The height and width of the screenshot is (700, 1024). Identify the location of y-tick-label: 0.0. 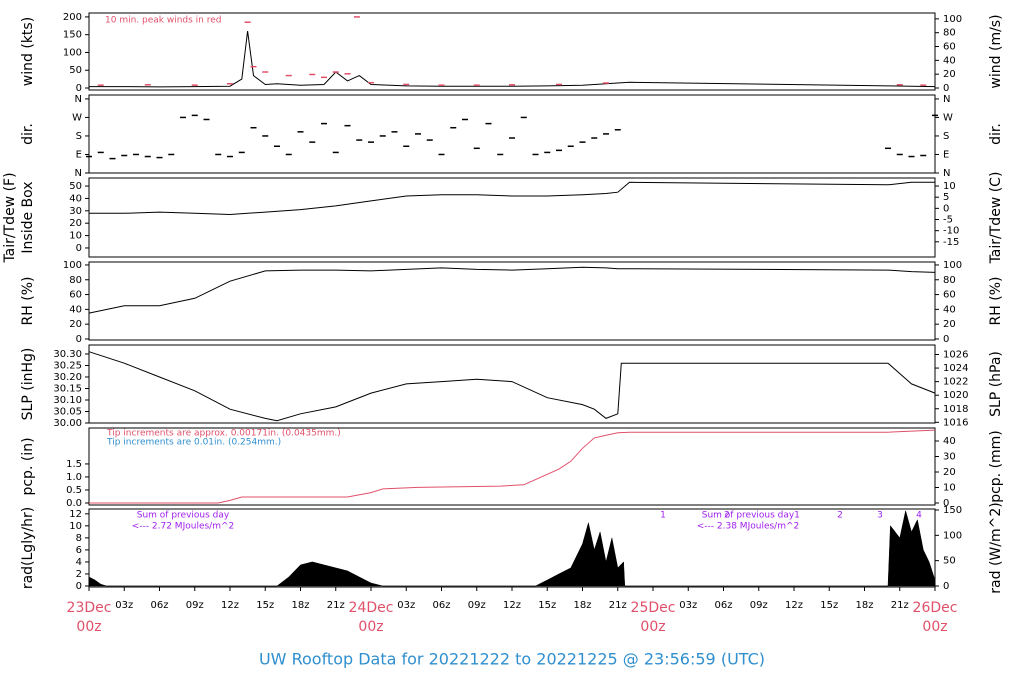
(74, 503).